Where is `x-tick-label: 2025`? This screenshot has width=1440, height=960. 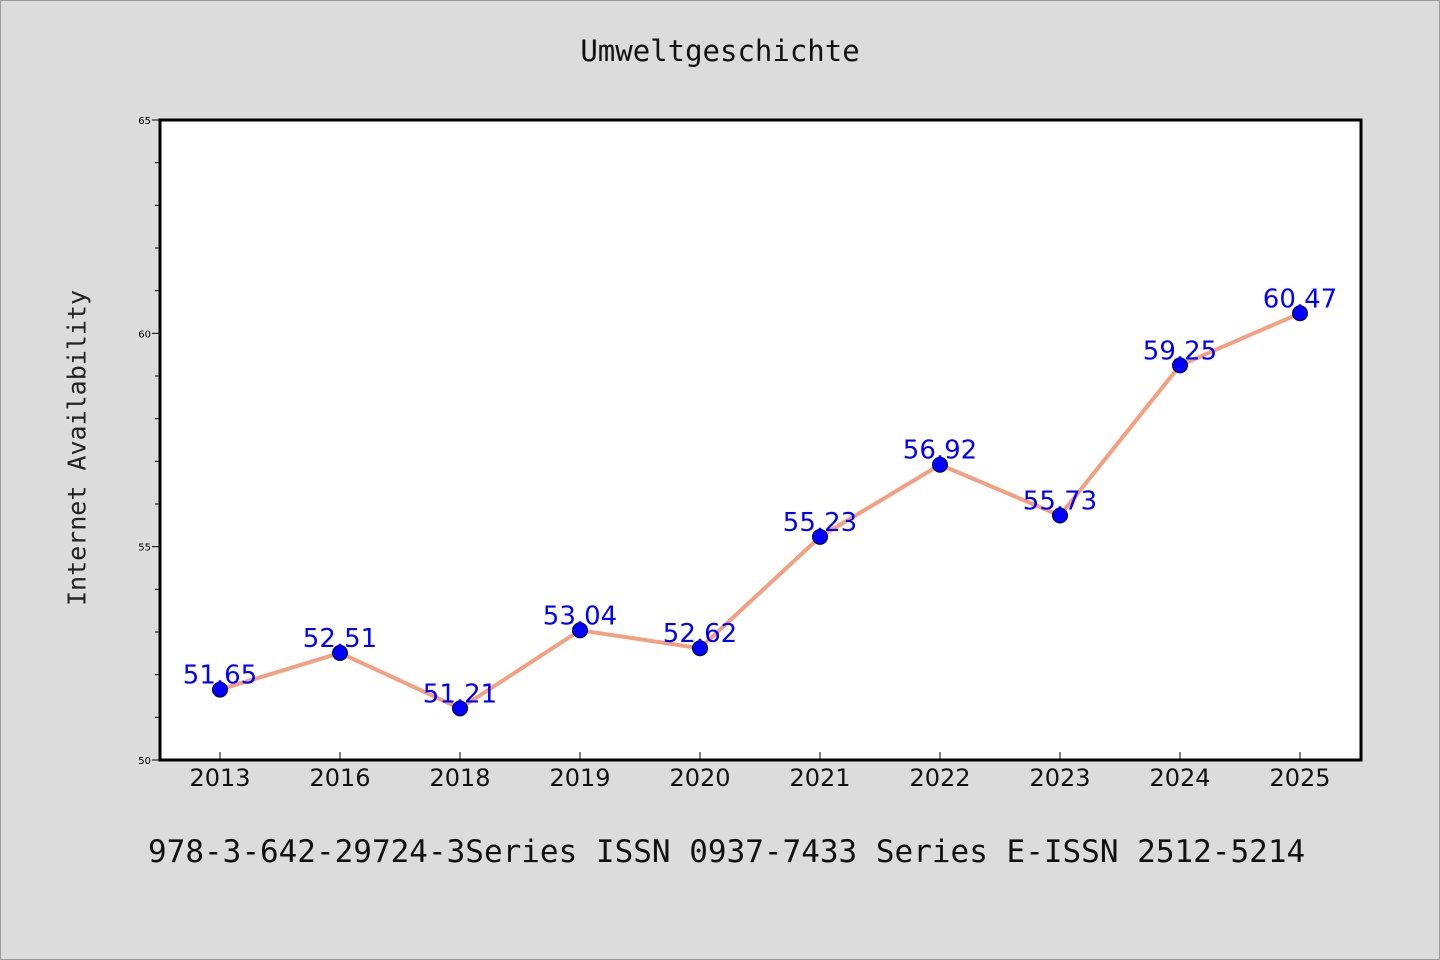 x-tick-label: 2025 is located at coordinates (1299, 778).